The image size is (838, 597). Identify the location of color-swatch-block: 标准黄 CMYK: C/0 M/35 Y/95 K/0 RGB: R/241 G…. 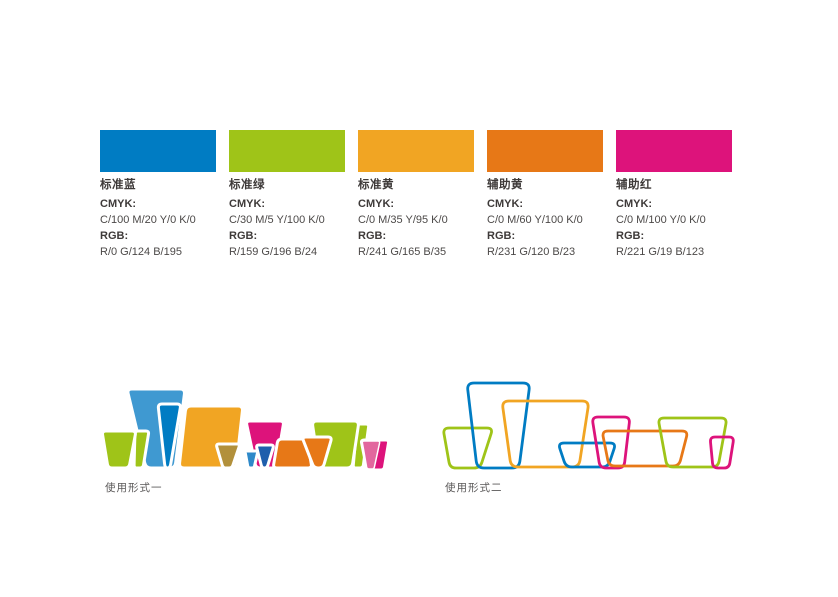
(416, 195).